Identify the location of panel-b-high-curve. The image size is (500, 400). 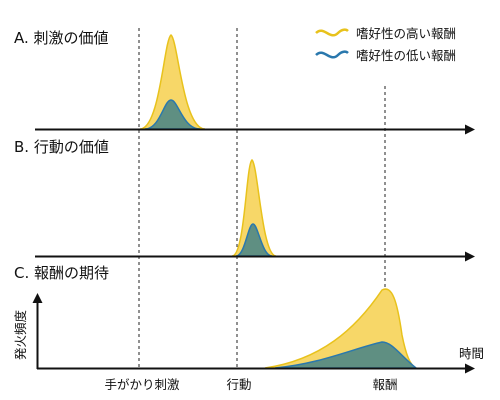
(254, 208).